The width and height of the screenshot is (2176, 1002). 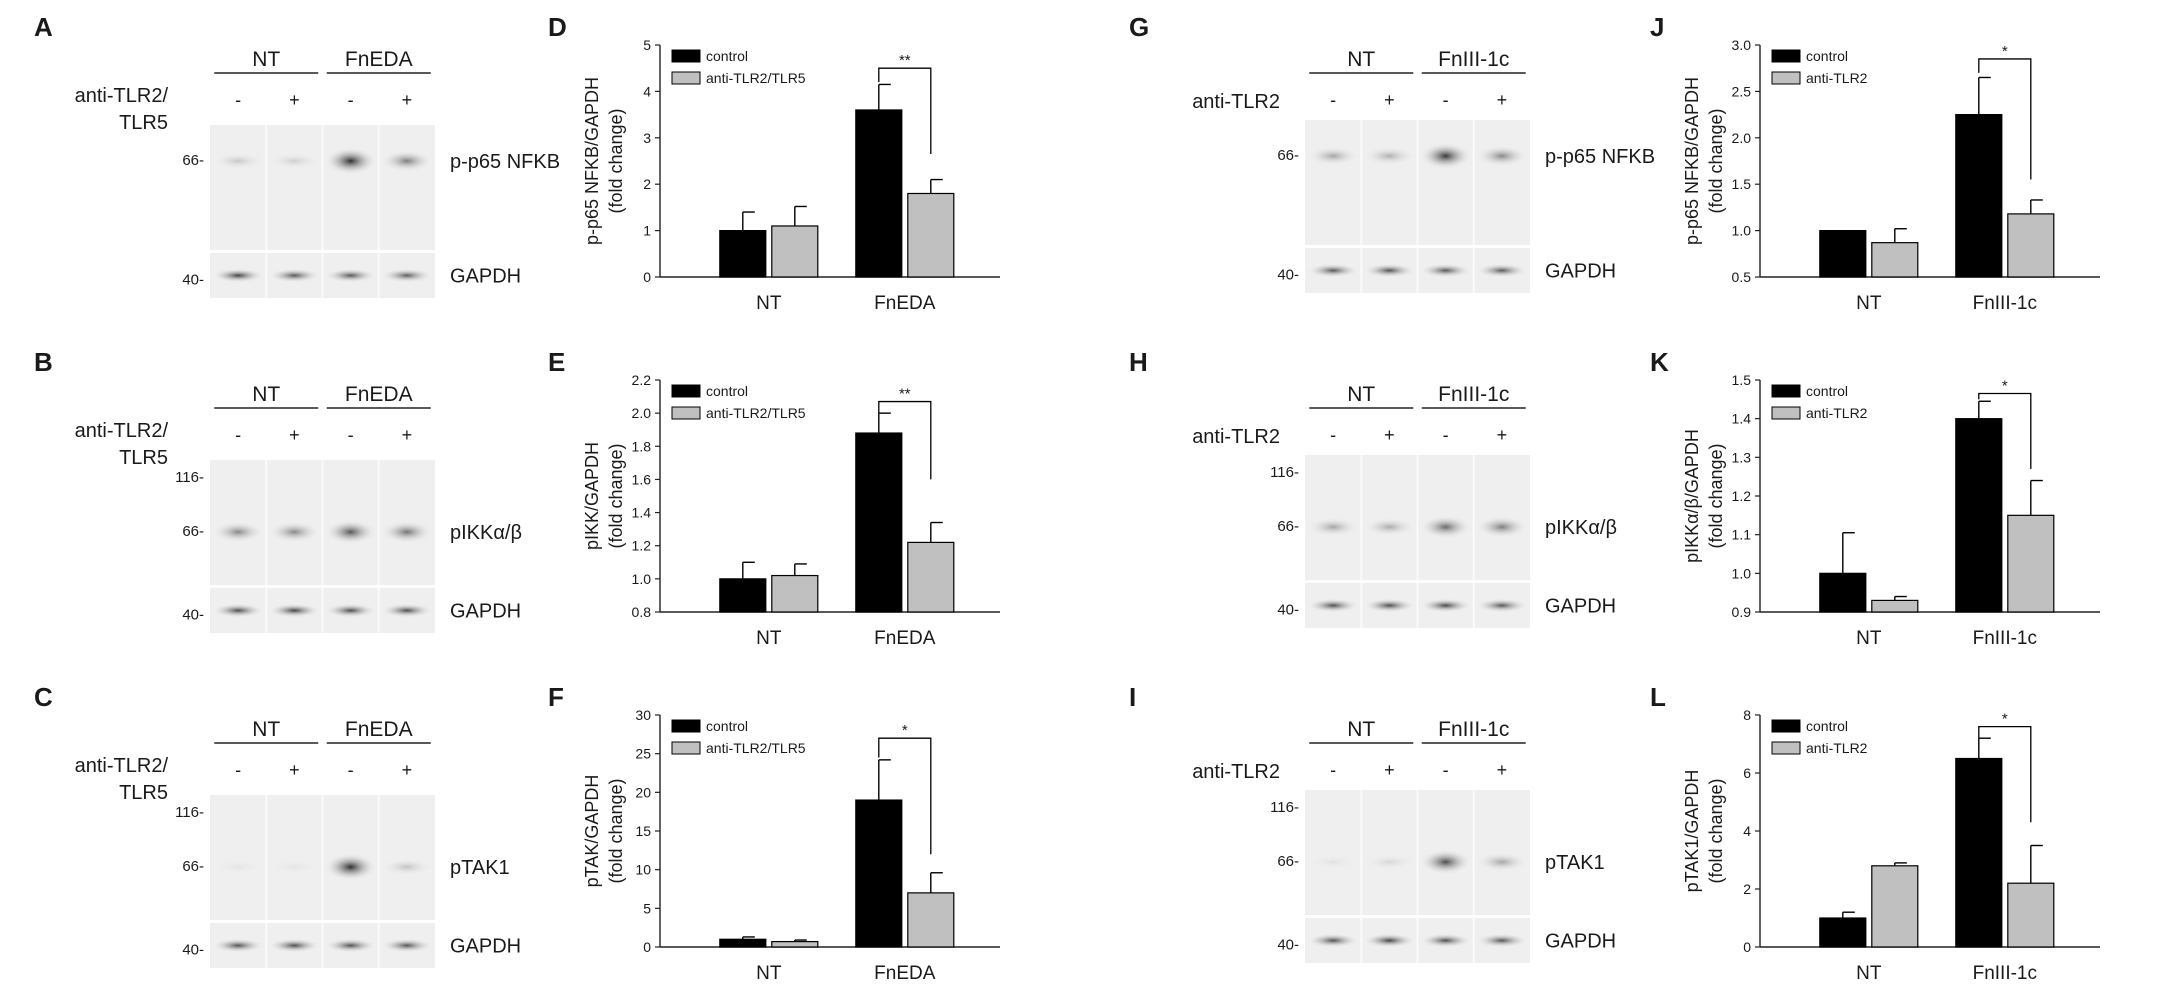 What do you see at coordinates (1659, 362) in the screenshot?
I see `panel-letter: K` at bounding box center [1659, 362].